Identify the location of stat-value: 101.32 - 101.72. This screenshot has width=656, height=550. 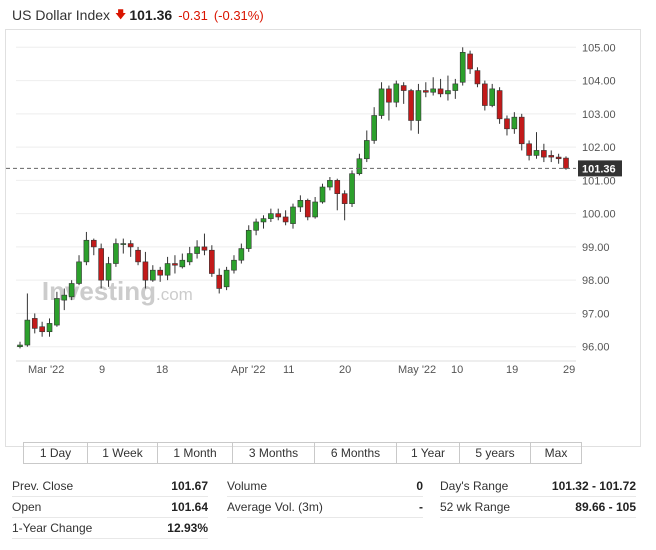
(593, 486).